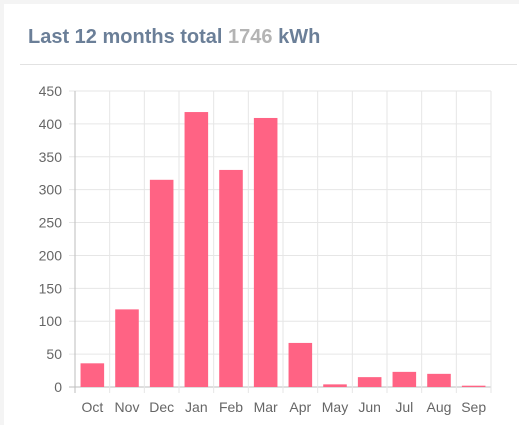 The image size is (519, 425). I want to click on y-axis-ticks: 0 50 100 150 200 250 300 350 400 450, so click(51, 239).